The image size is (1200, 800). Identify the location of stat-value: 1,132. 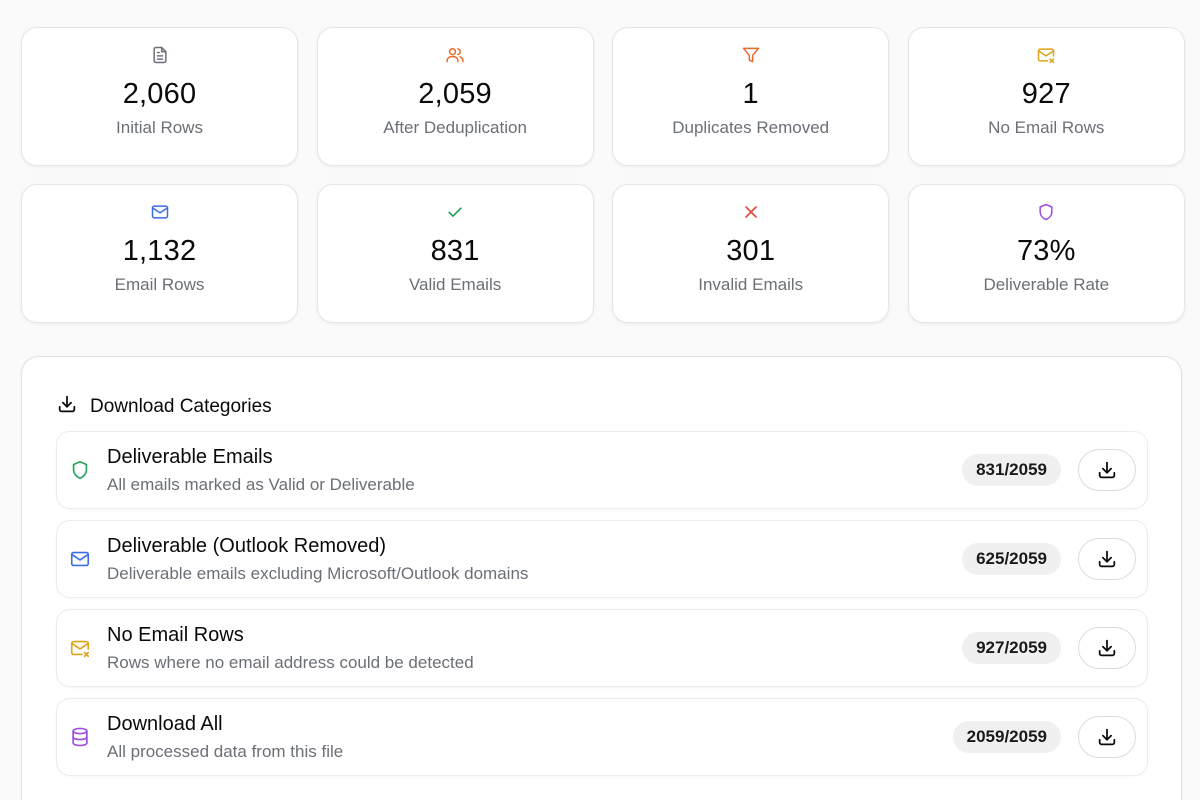
(159, 251).